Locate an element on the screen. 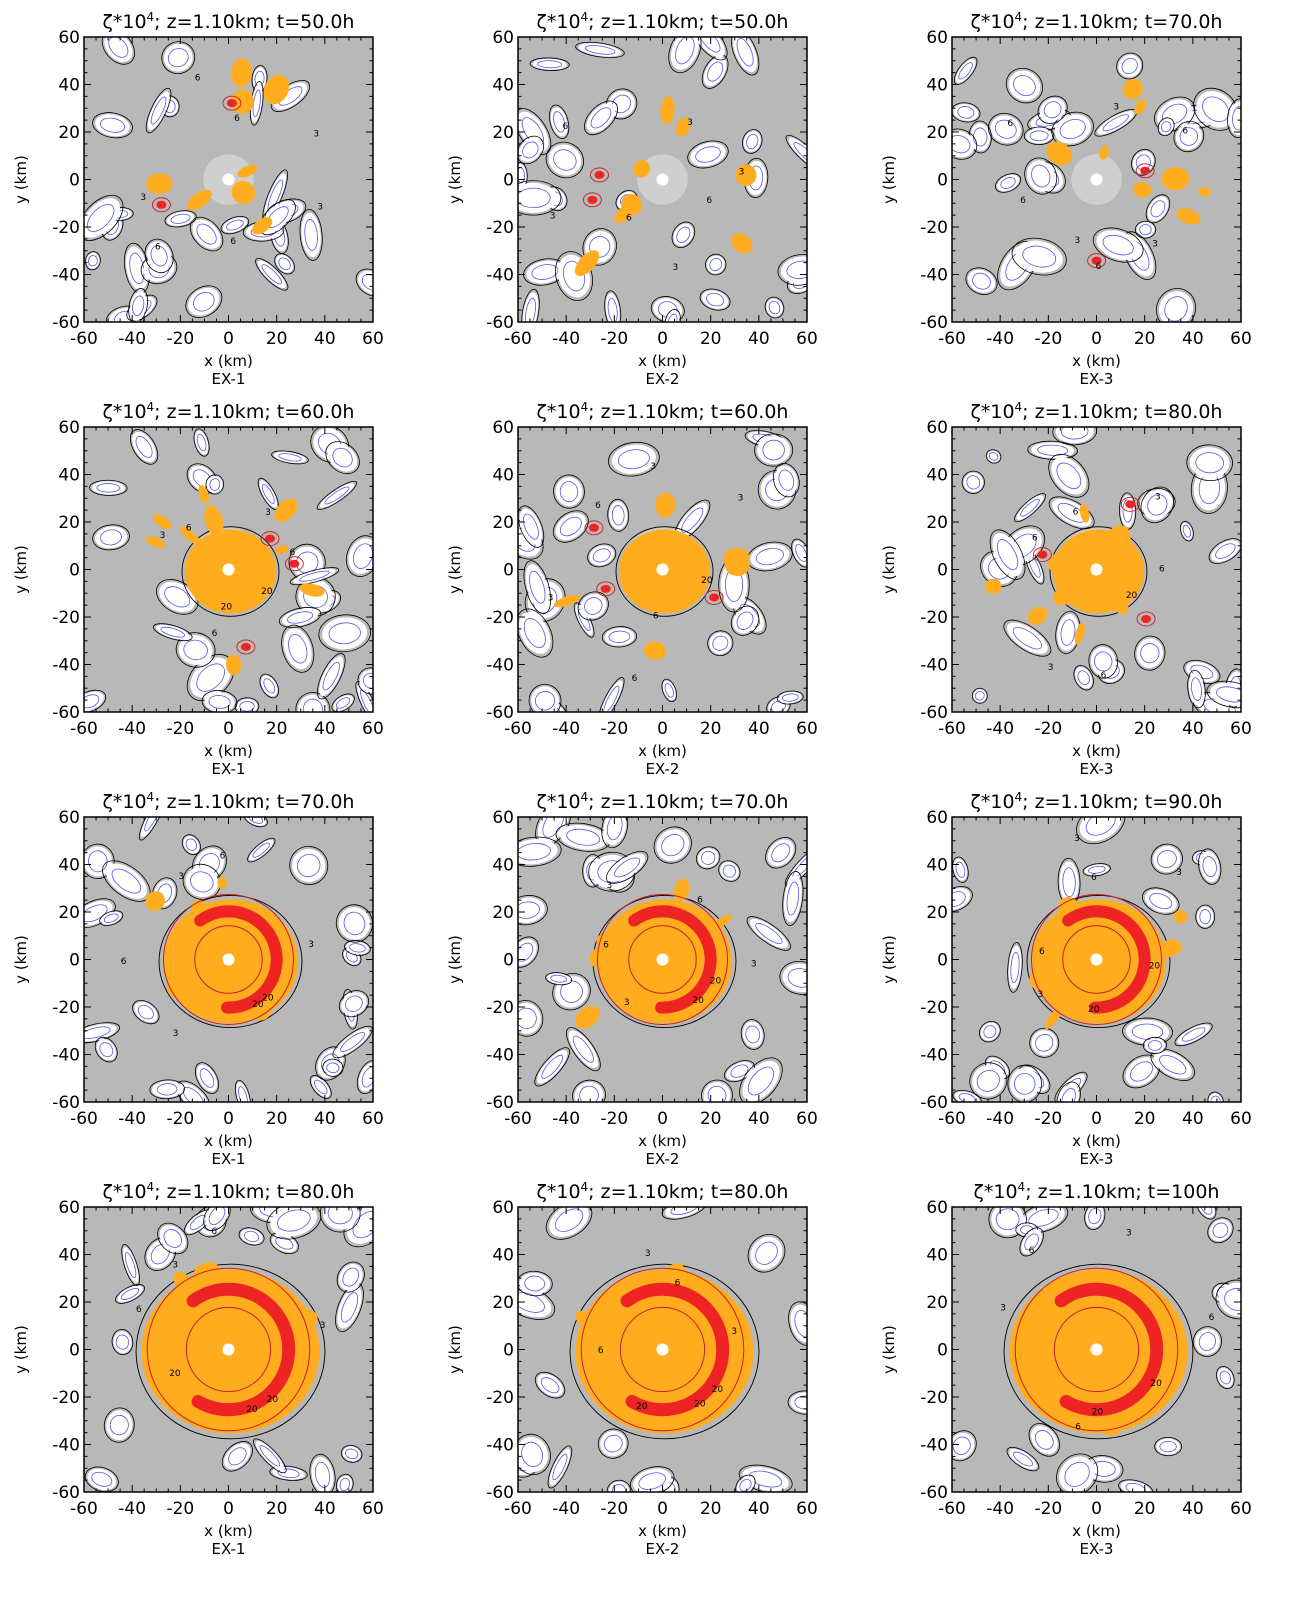 The image size is (1291, 1606). x-tick-label: -20 is located at coordinates (1048, 1119).